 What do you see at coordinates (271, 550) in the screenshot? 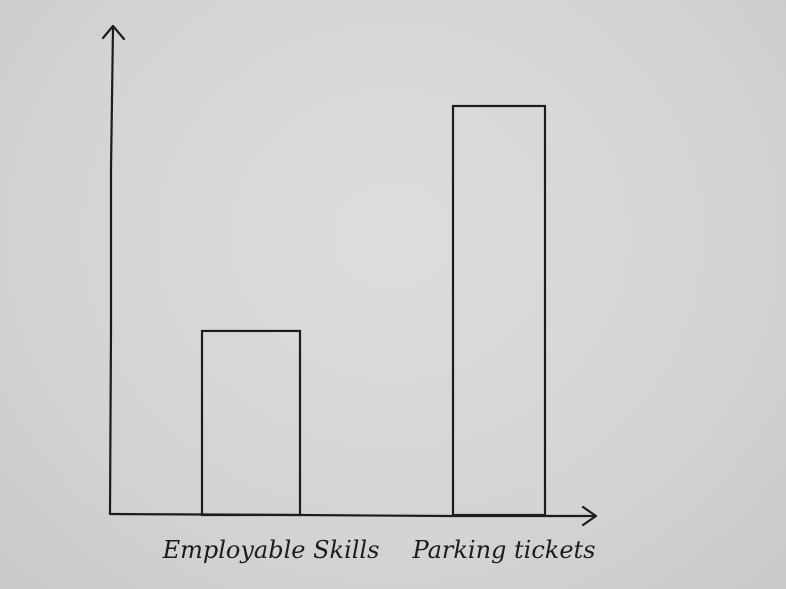
I see `x-tick-label: Employable Skills` at bounding box center [271, 550].